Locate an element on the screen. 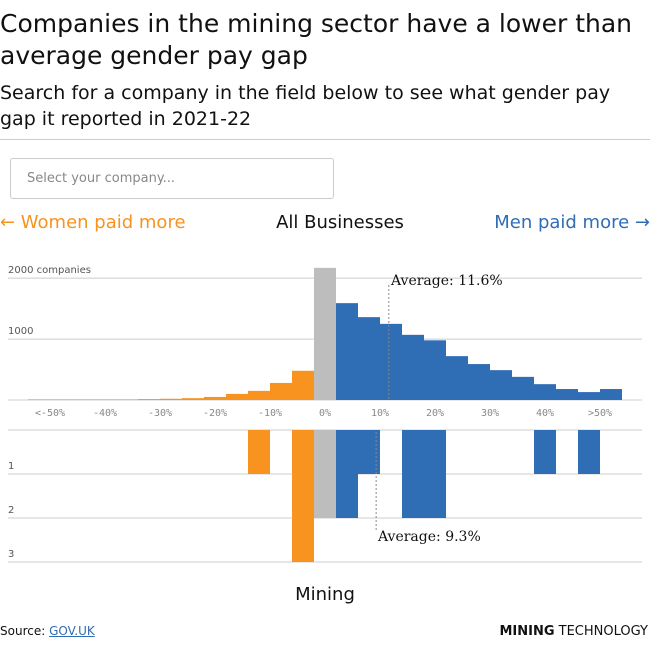 The image size is (650, 647). chart-title: Mining is located at coordinates (325, 594).